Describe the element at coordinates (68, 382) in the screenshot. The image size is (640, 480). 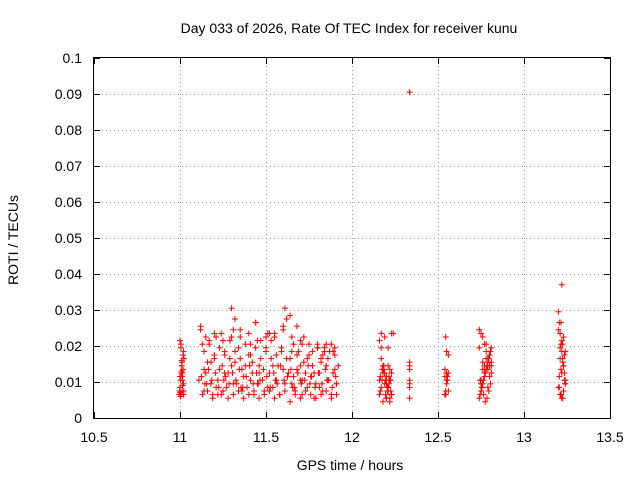
I see `y-tick-label: 0.01` at that location.